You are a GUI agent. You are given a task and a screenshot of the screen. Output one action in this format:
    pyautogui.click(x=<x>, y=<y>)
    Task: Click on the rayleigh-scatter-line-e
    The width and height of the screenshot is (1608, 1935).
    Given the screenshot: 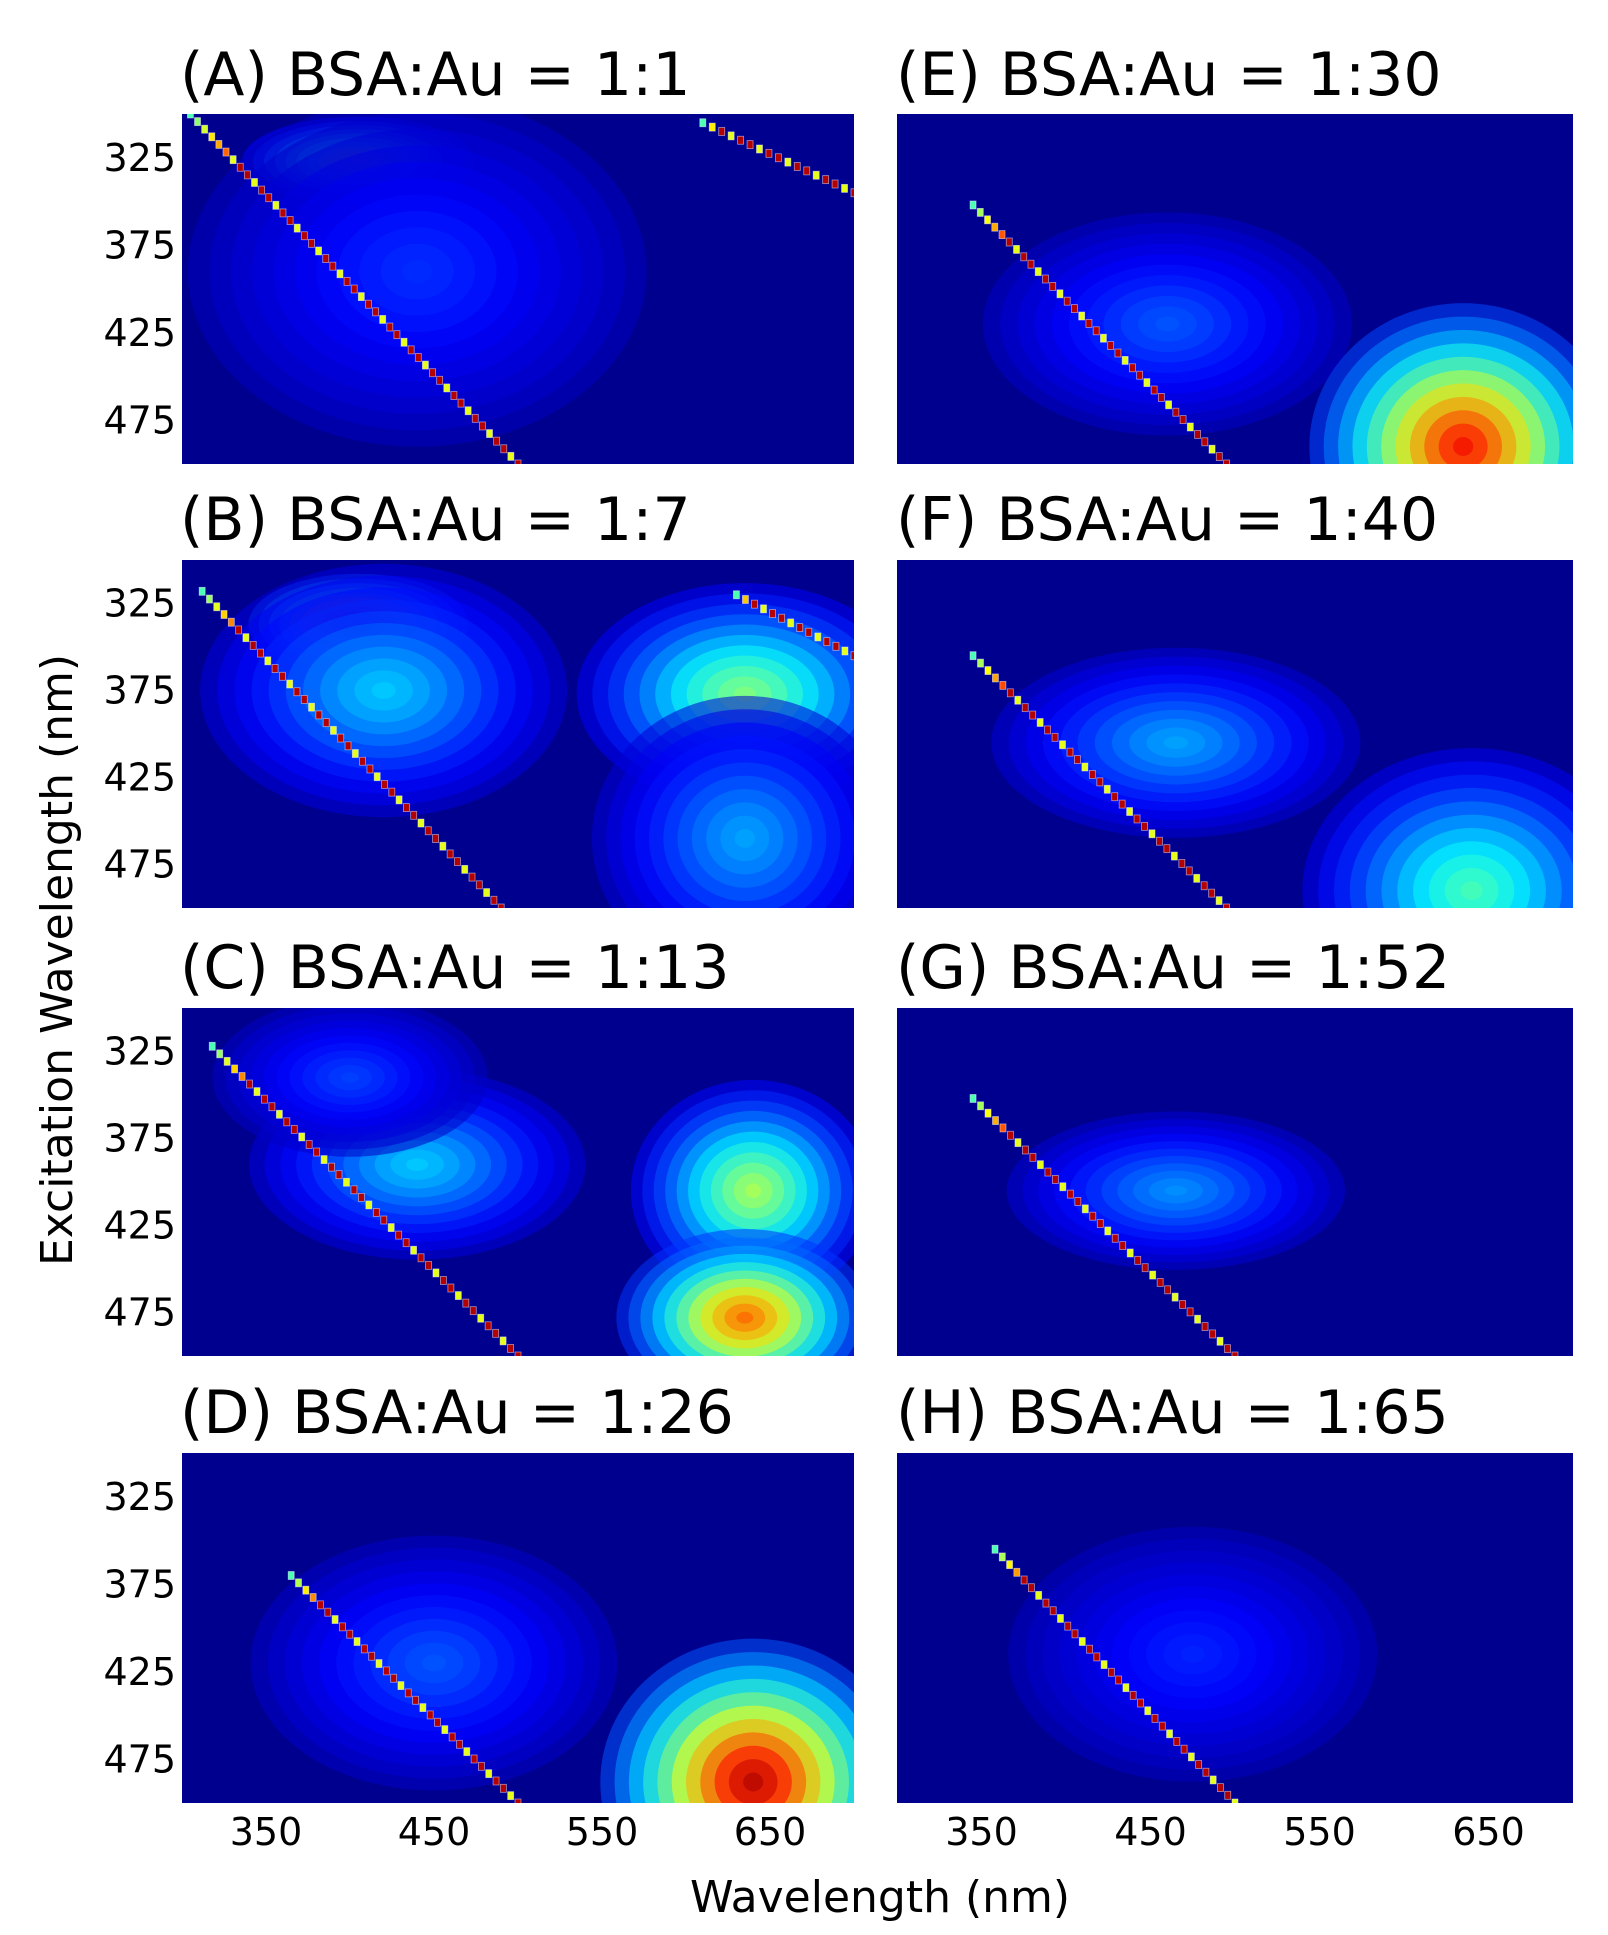 What is the action you would take?
    pyautogui.click(x=1099, y=332)
    